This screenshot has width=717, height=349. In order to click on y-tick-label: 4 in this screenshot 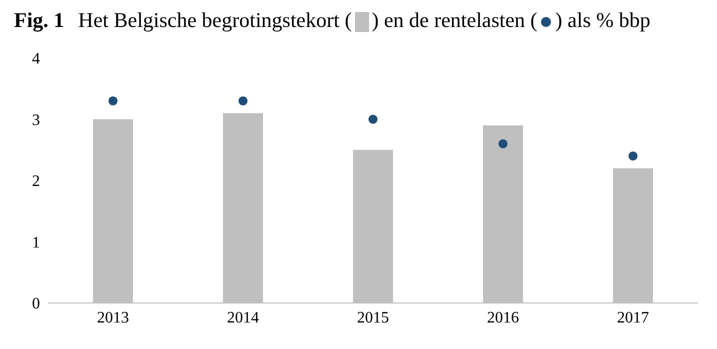, I will do `click(36, 59)`.